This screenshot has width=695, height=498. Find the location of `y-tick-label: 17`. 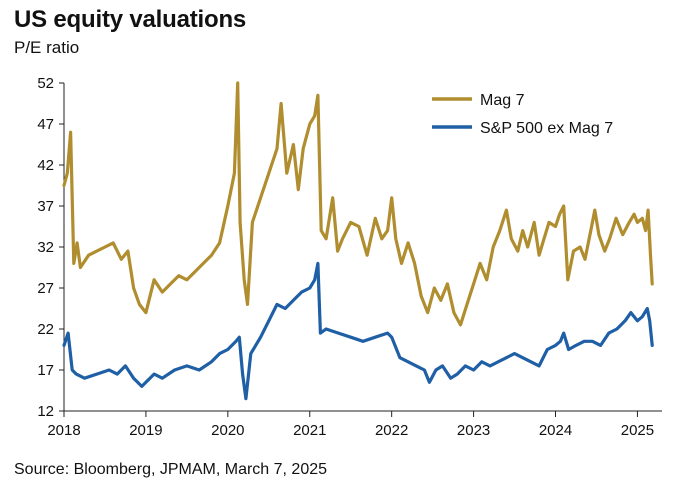

y-tick-label: 17 is located at coordinates (45, 370).